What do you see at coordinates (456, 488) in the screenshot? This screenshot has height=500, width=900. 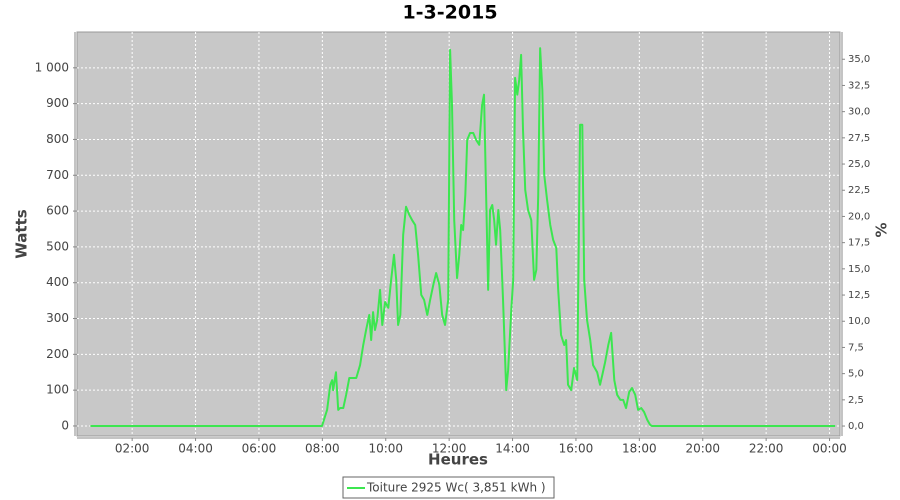 I see `legend-label: Toiture 2925 Wc( 3,851 kWh )` at bounding box center [456, 488].